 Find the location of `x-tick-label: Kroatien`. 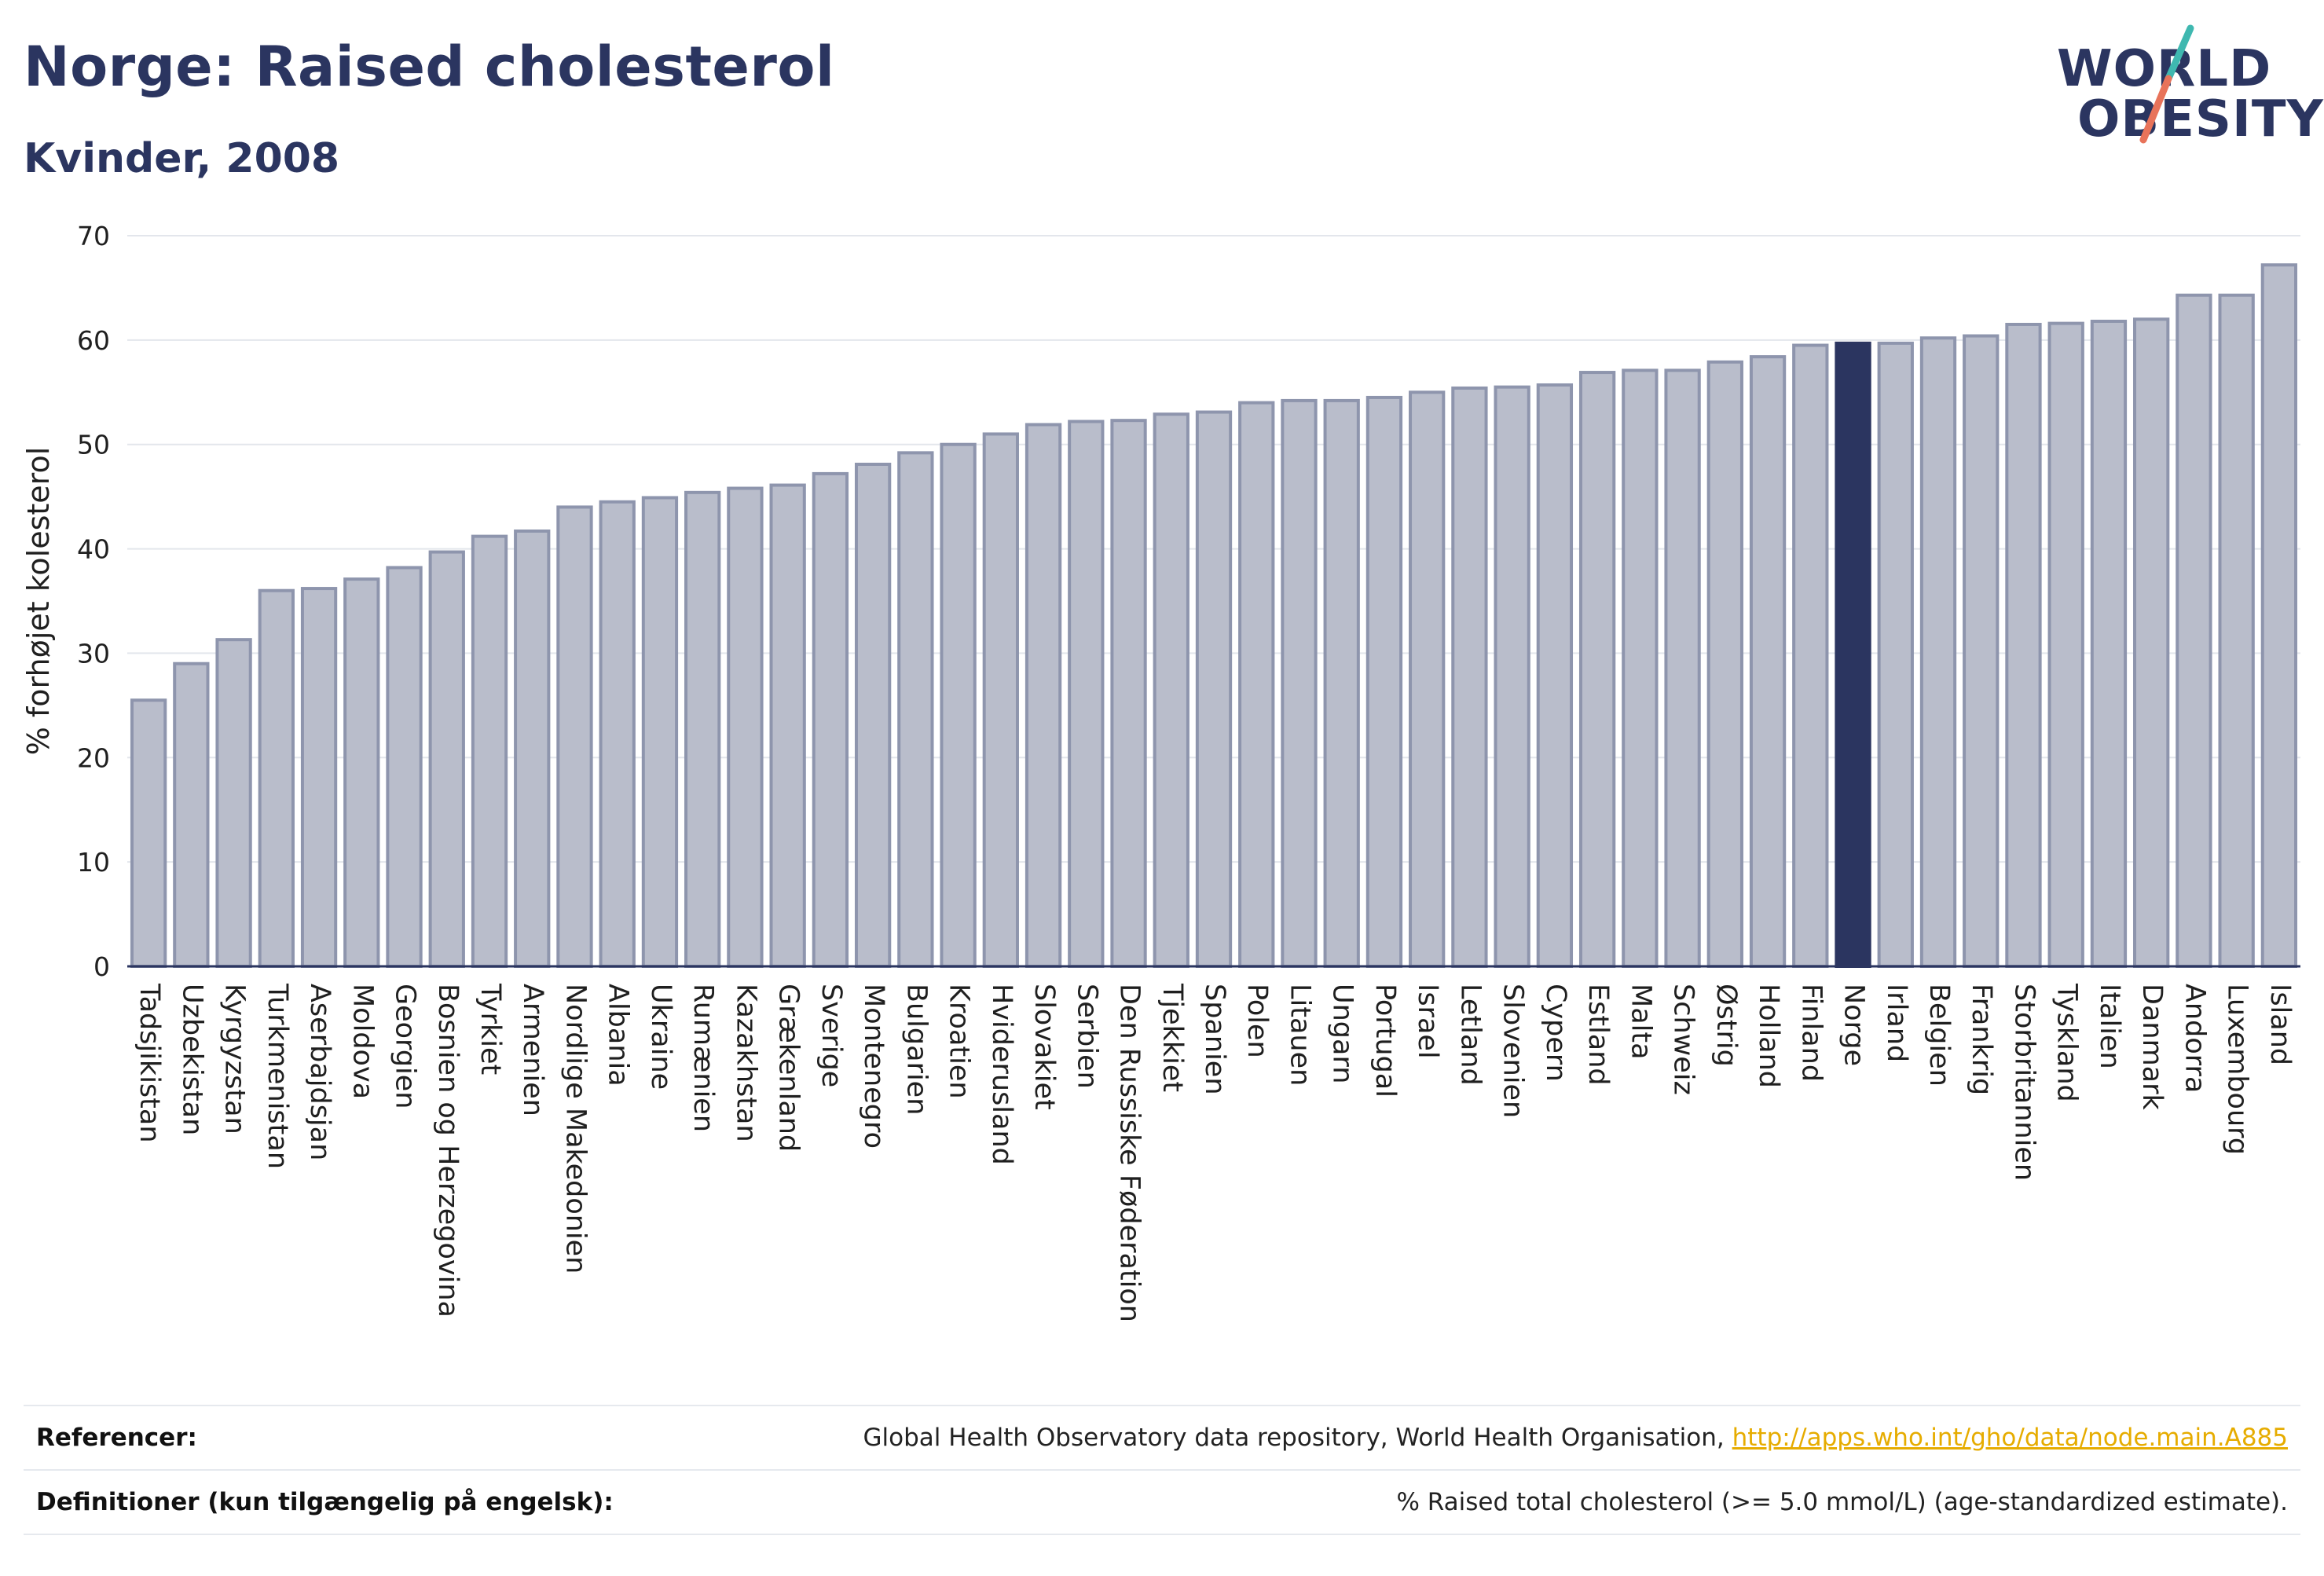

x-tick-label: Kroatien is located at coordinates (959, 1041).